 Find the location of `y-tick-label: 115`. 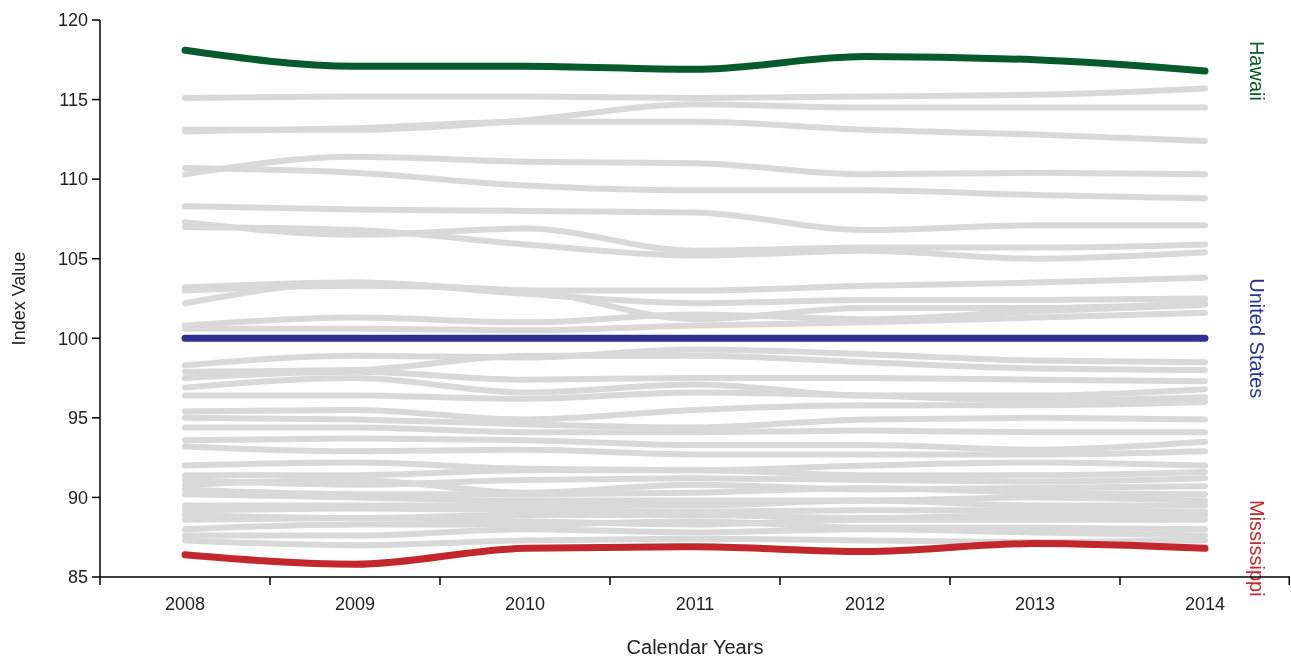

y-tick-label: 115 is located at coordinates (73, 99).